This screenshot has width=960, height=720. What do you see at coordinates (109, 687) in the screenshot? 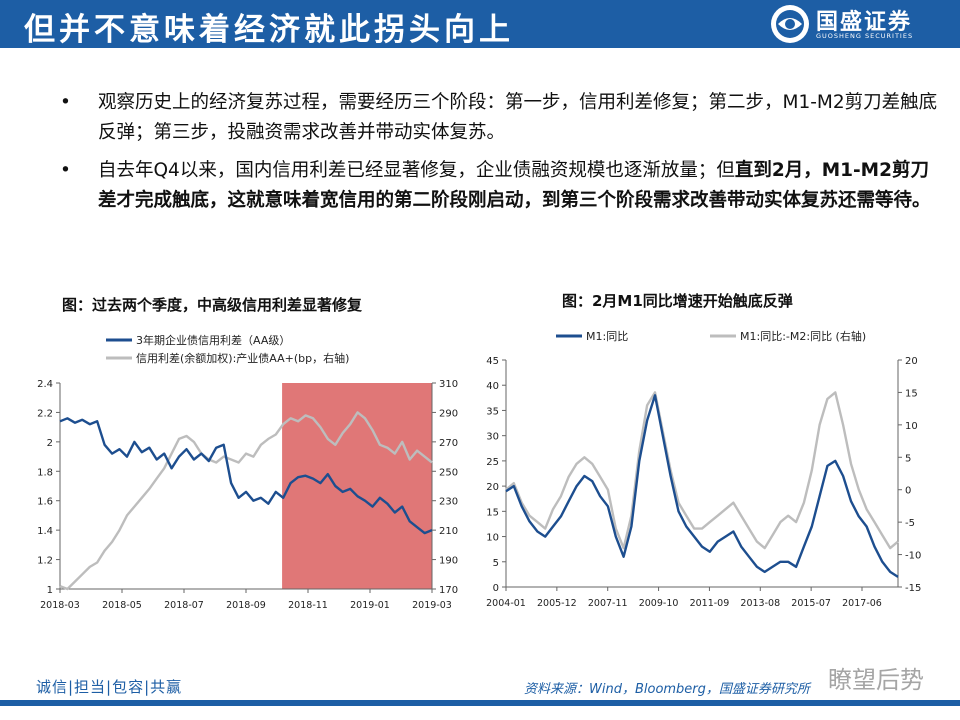
I see `company-motto: 诚信|担当|包容|共赢` at bounding box center [109, 687].